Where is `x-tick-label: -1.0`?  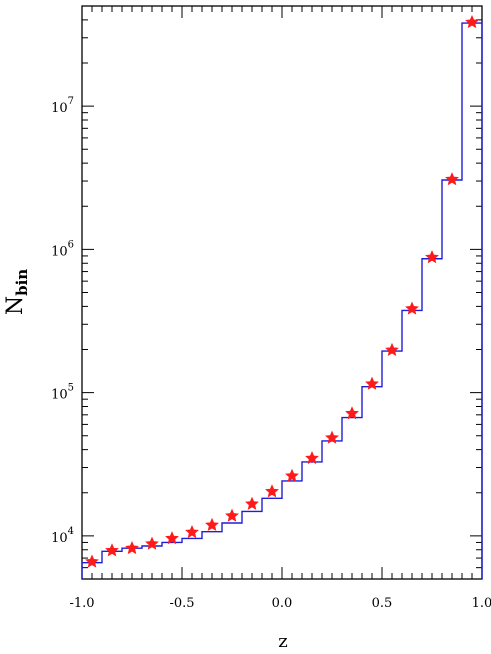 x-tick-label: -1.0 is located at coordinates (81, 603).